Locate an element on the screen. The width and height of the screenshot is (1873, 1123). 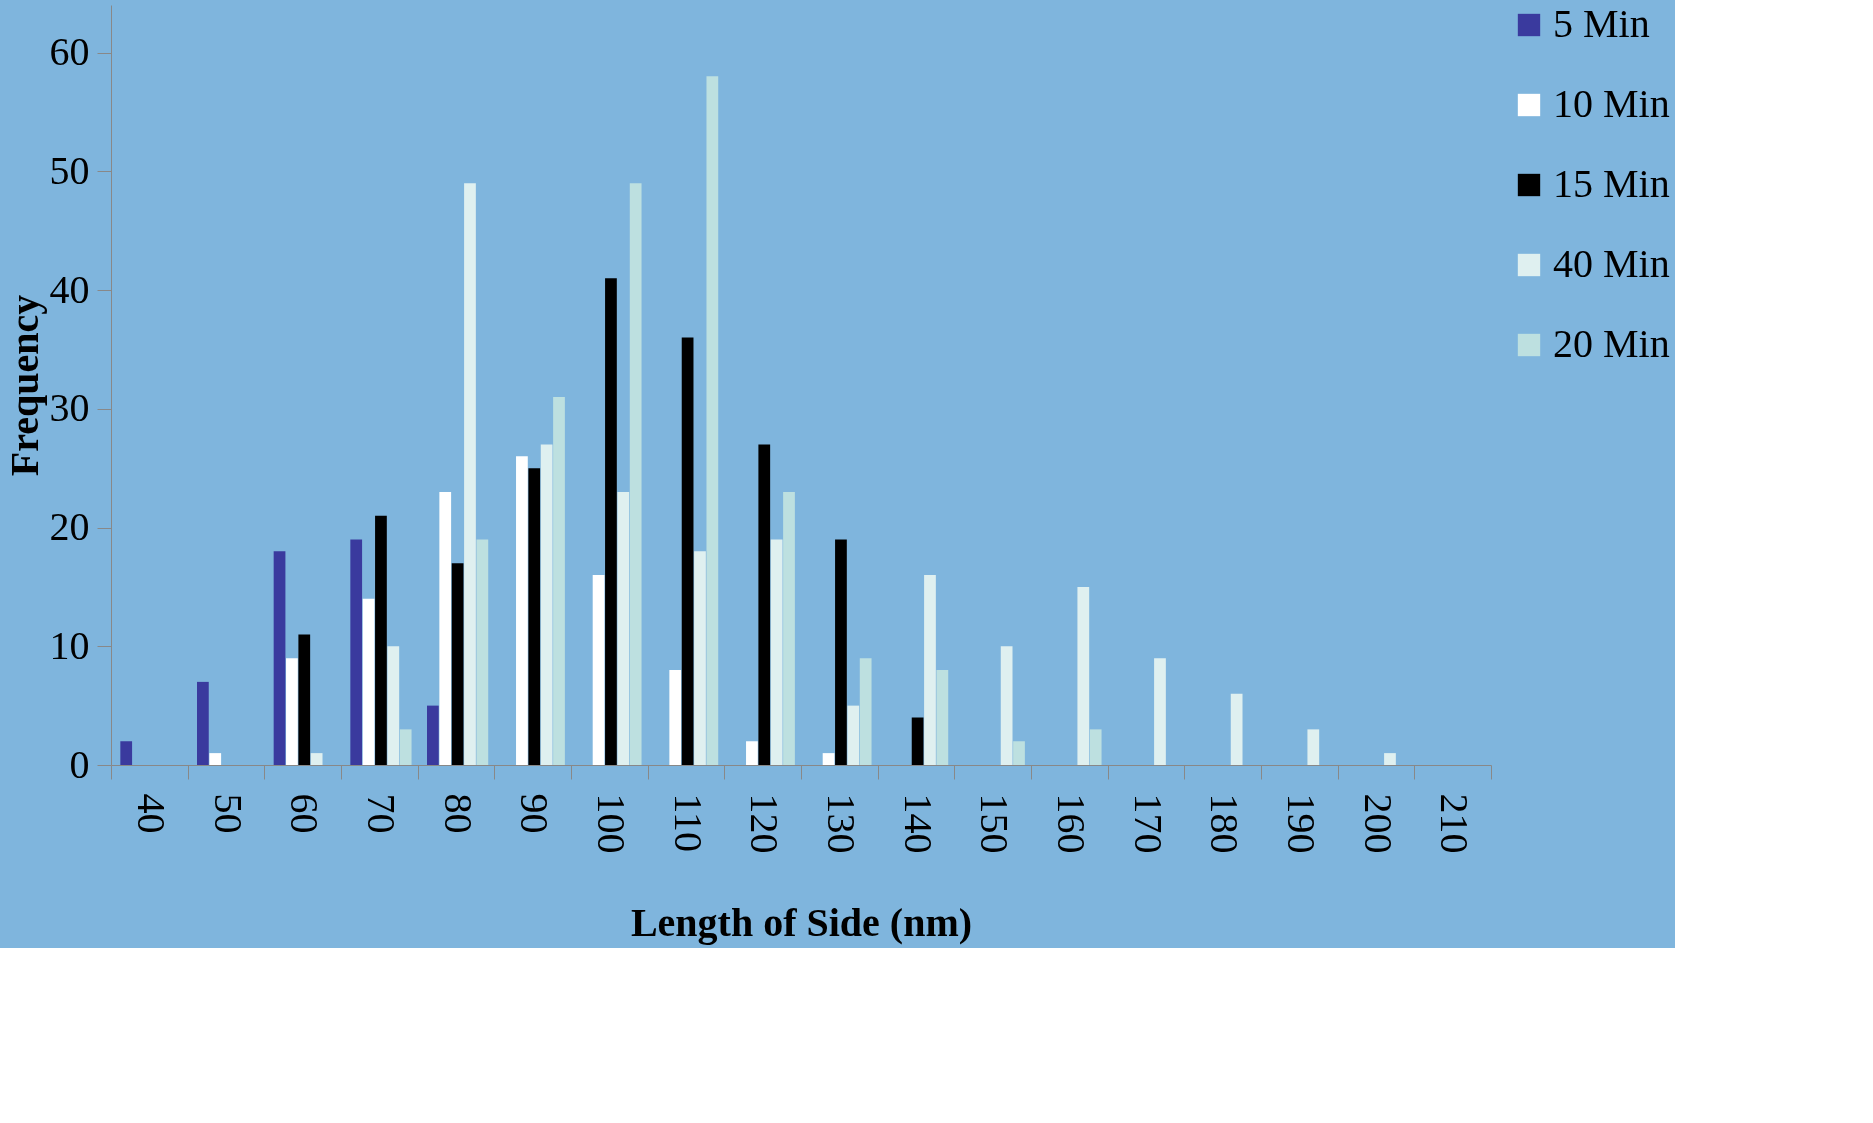
y-tick-label: 40 is located at coordinates (69, 289).